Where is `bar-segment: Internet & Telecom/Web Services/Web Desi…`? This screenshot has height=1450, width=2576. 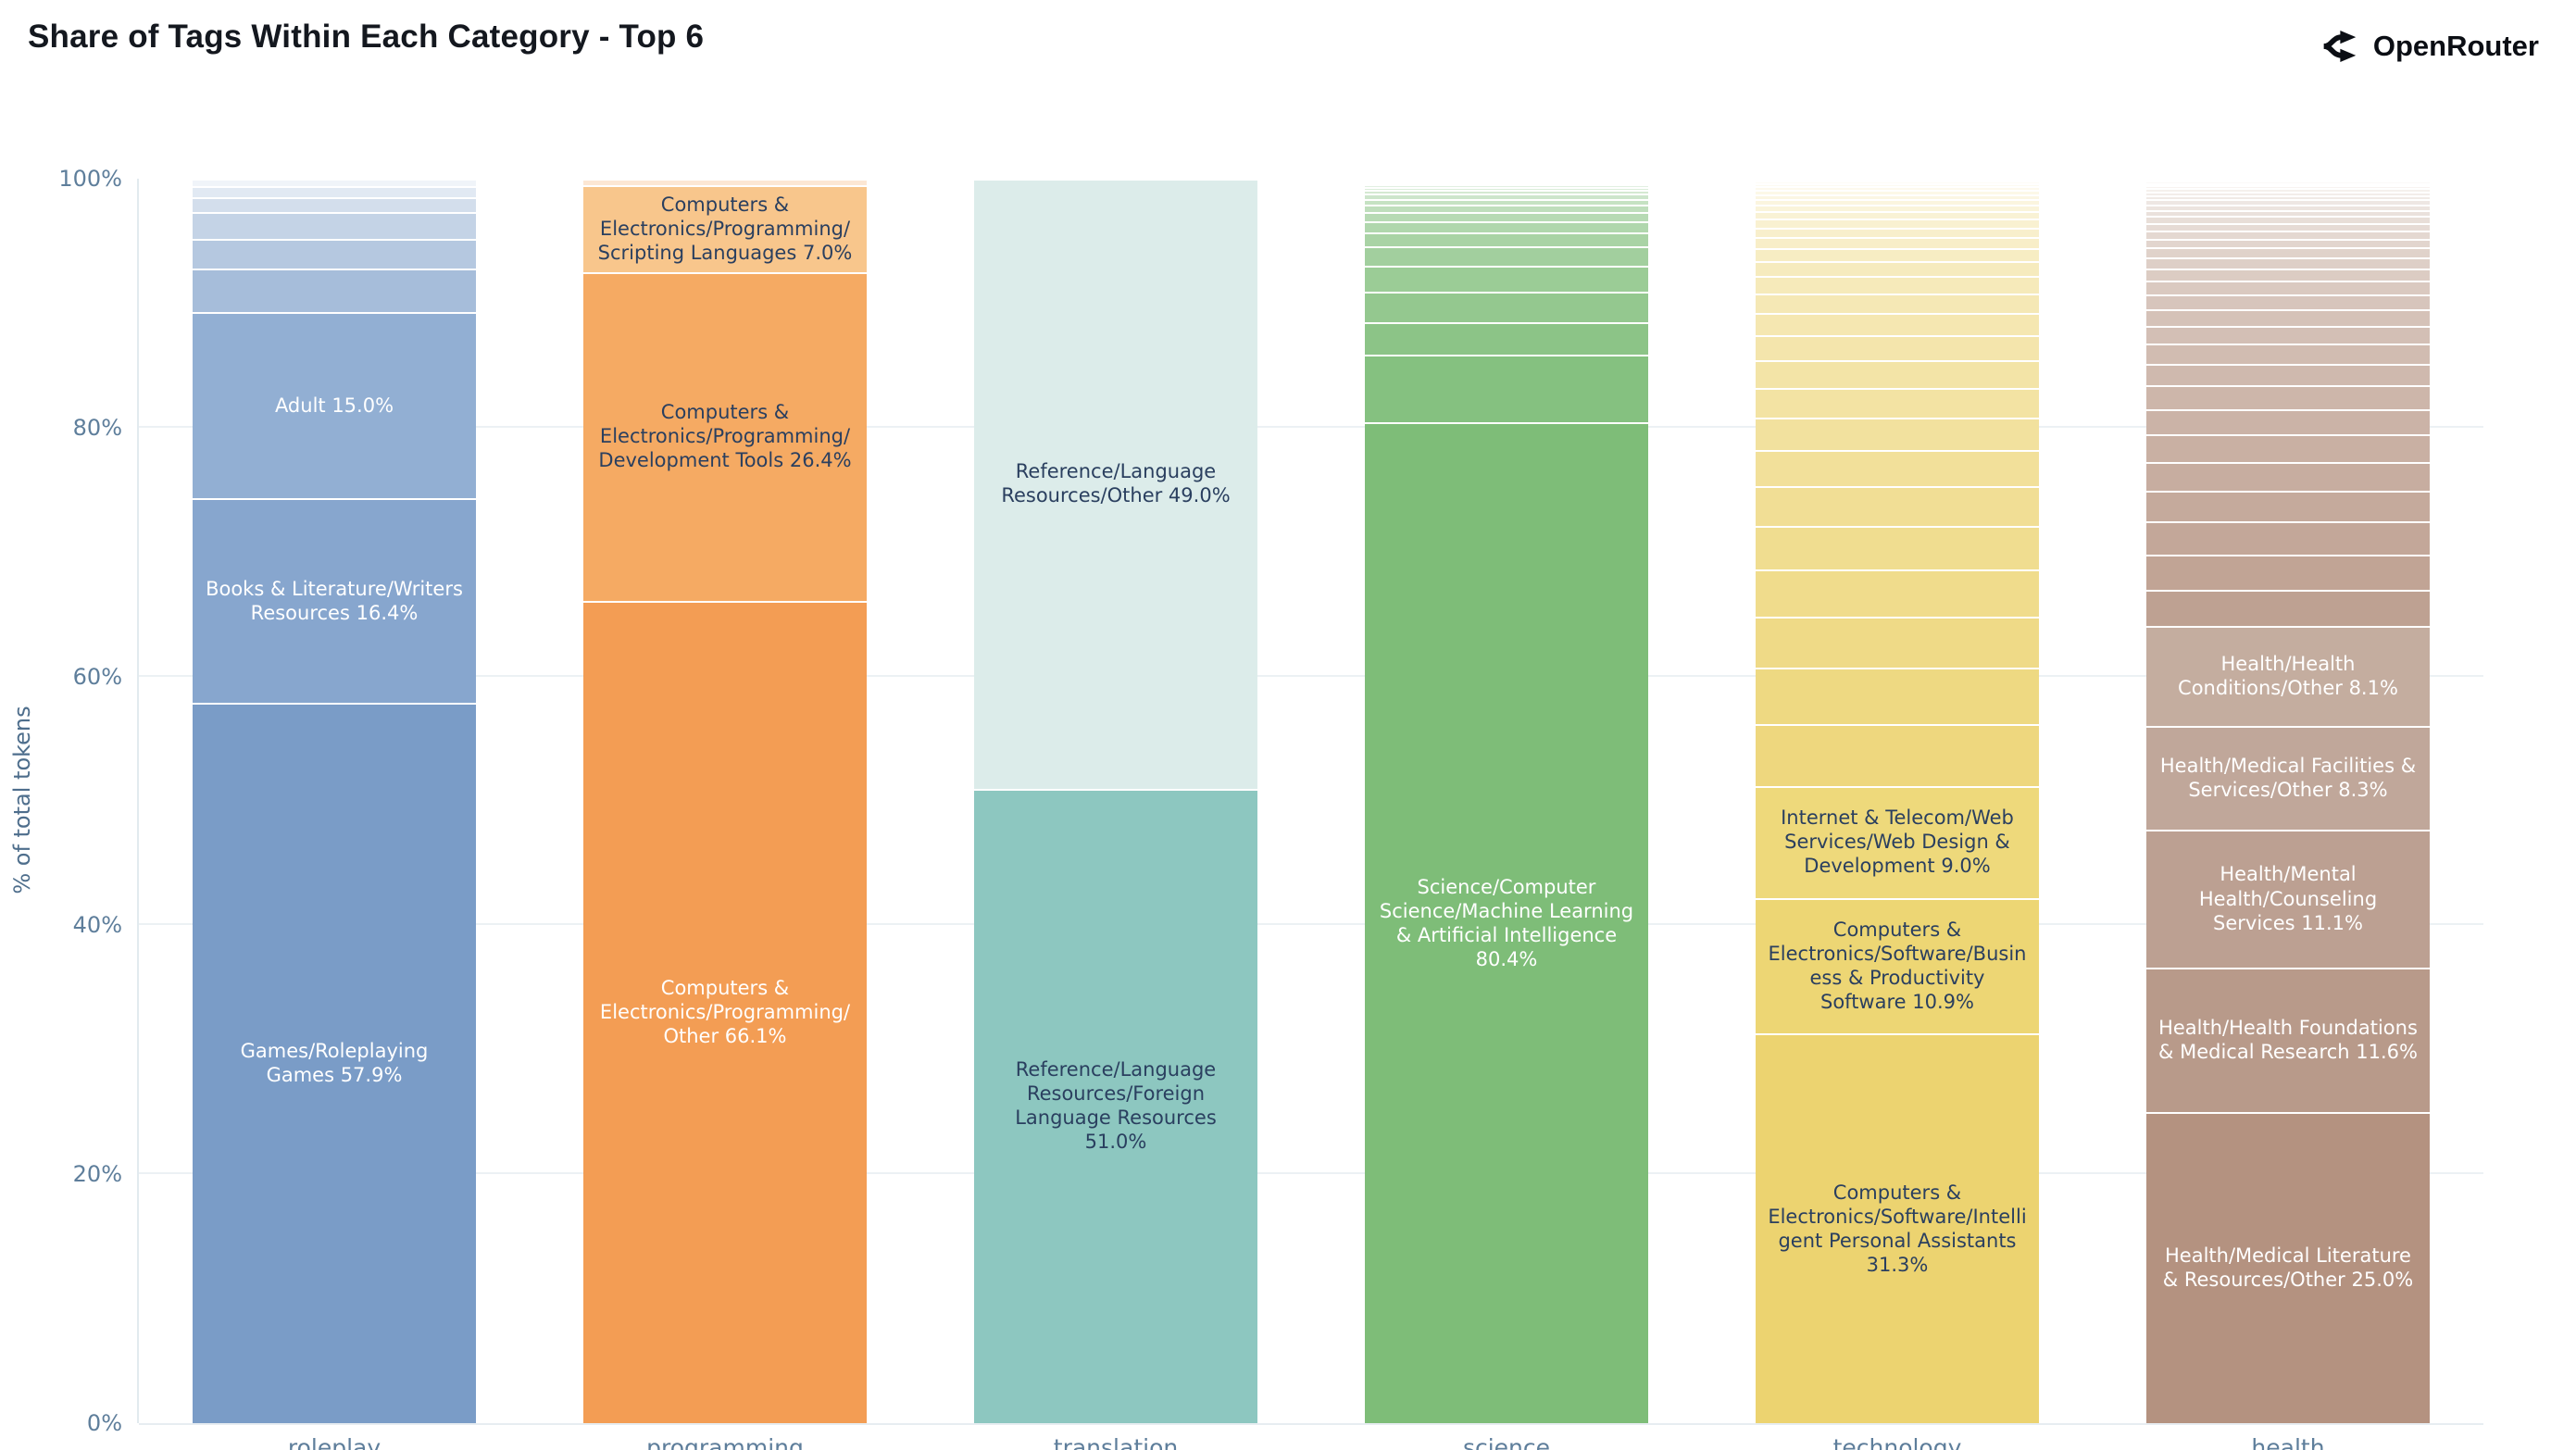 bar-segment: Internet & Telecom/Web Services/Web Desi… is located at coordinates (1898, 841).